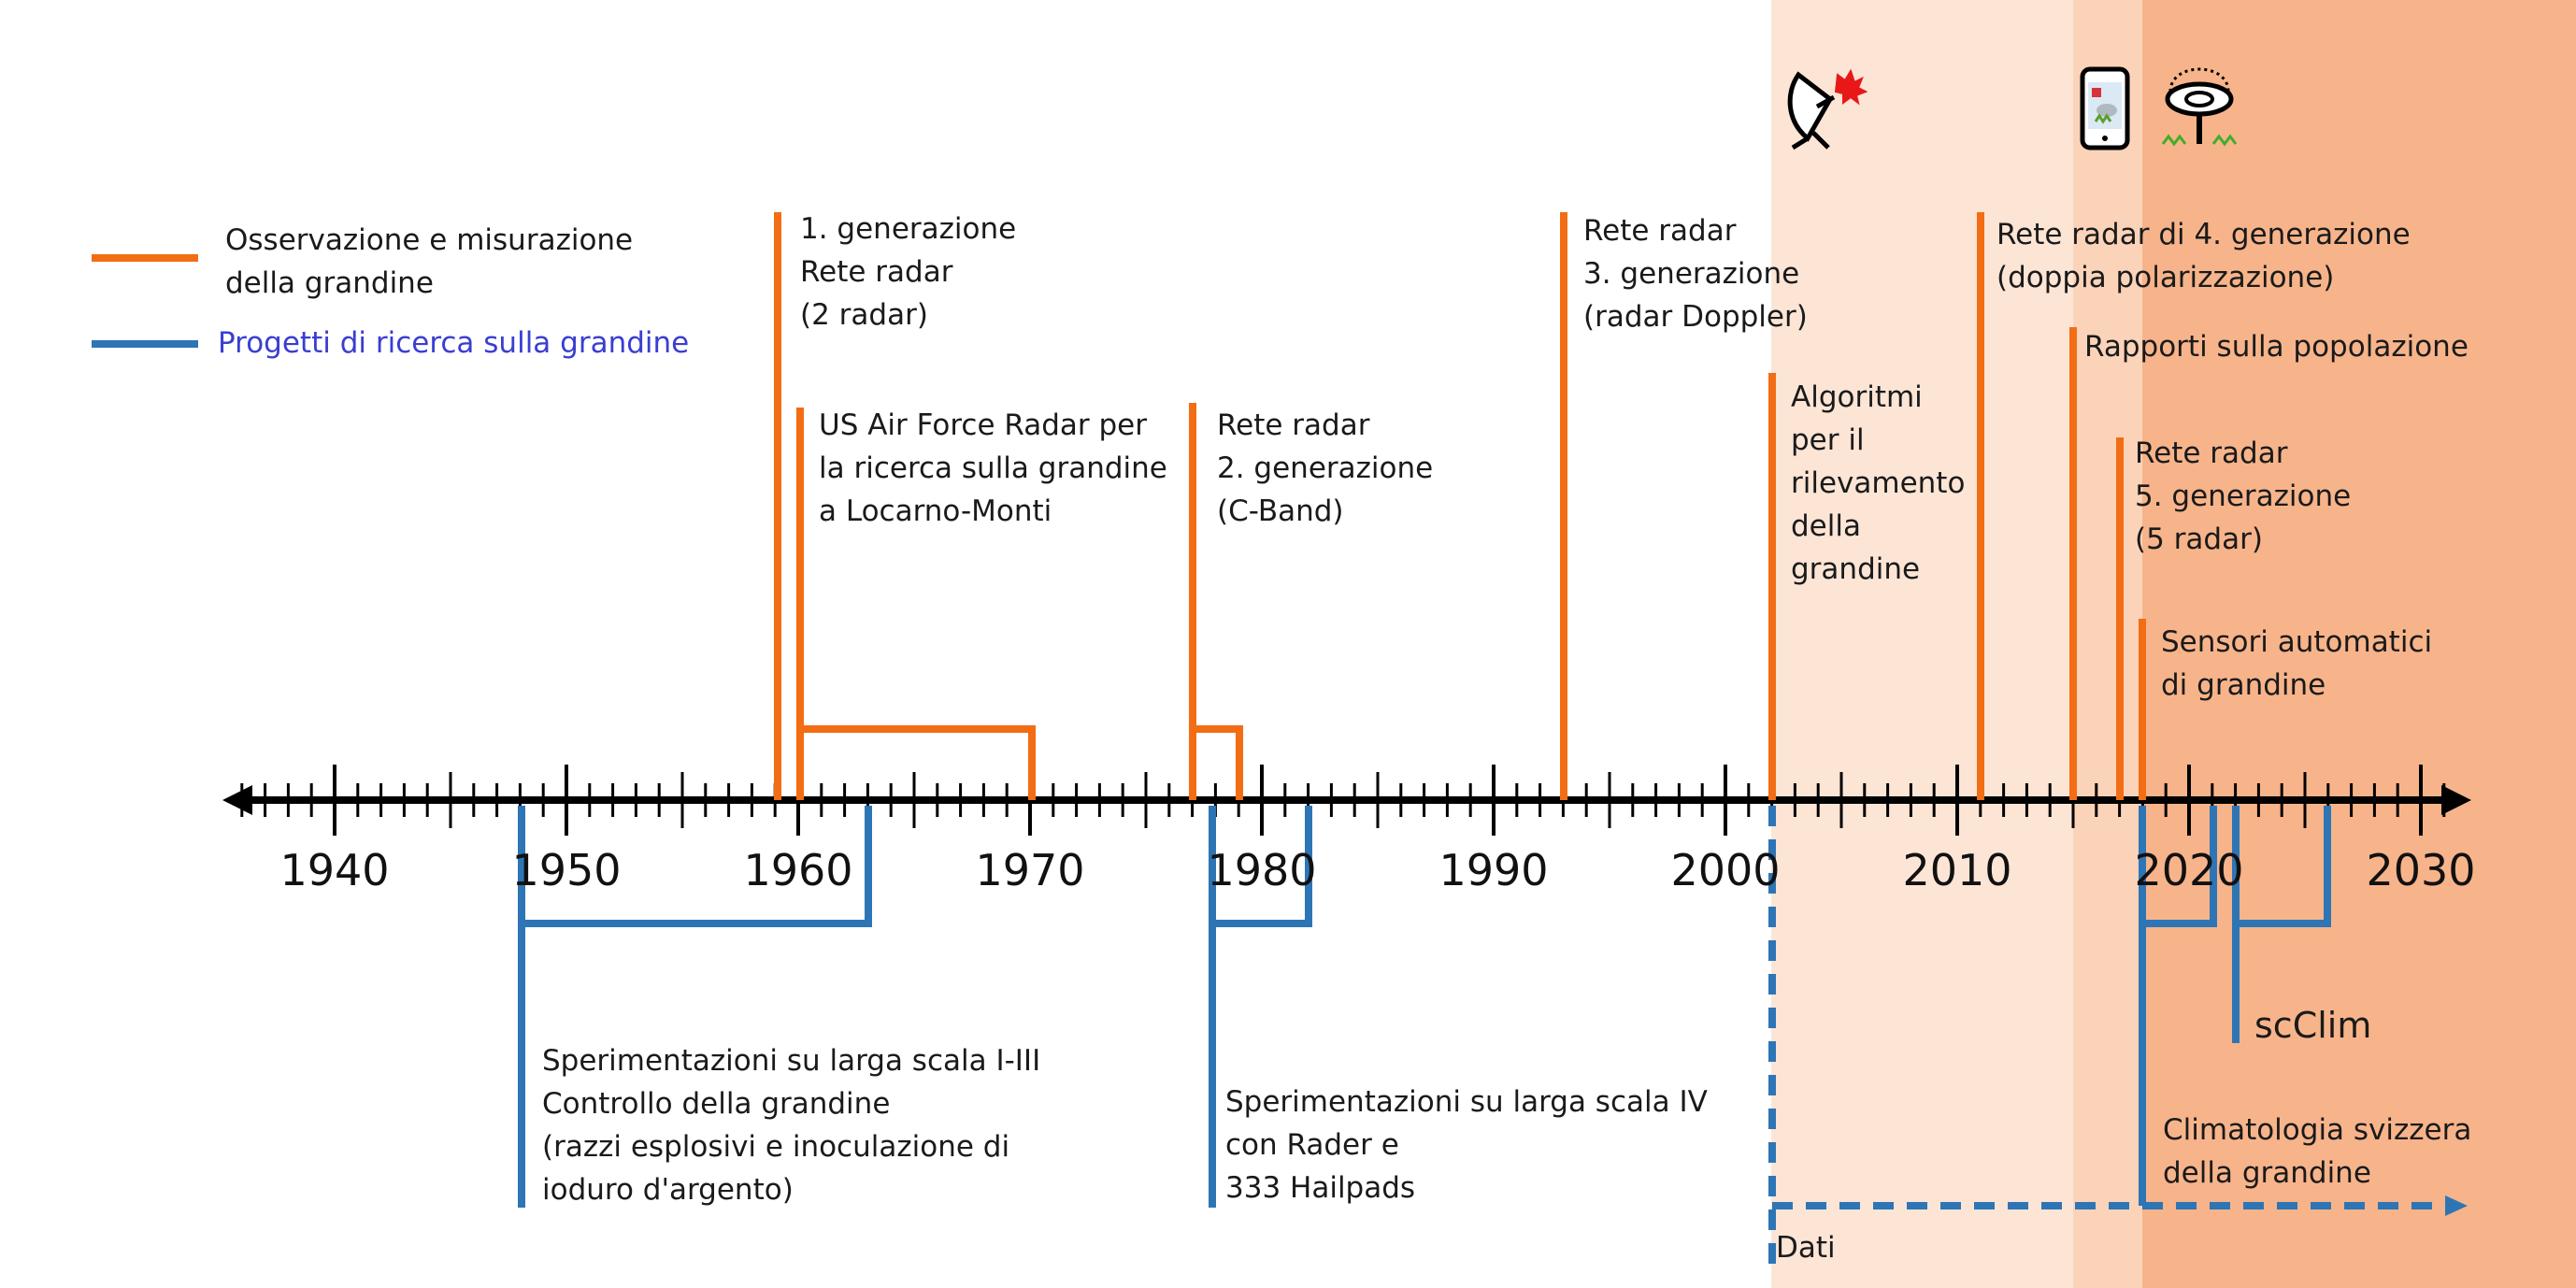  Describe the element at coordinates (2243, 496) in the screenshot. I see `gen5-label: Rete radar 5. generazione (5 radar)` at that location.